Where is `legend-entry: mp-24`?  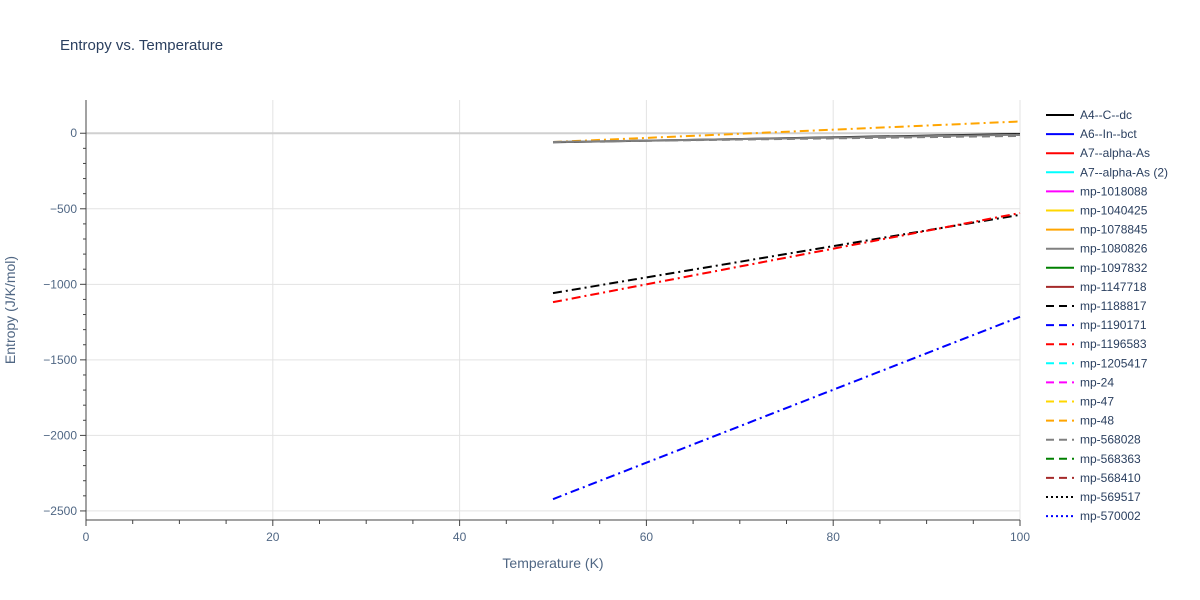 legend-entry: mp-24 is located at coordinates (1097, 382).